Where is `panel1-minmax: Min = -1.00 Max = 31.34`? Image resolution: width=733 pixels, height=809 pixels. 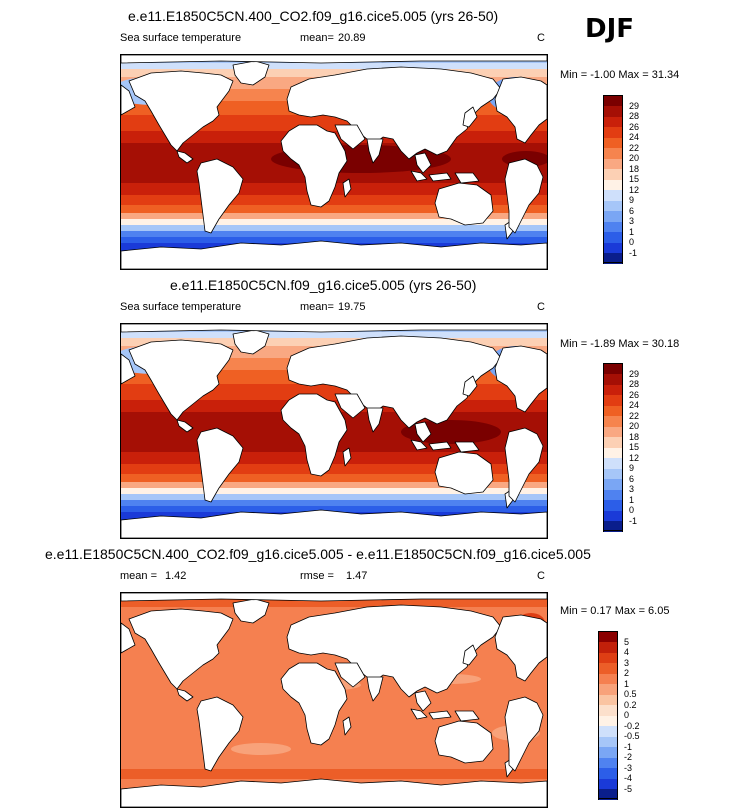
panel1-minmax: Min = -1.00 Max = 31.34 is located at coordinates (620, 75).